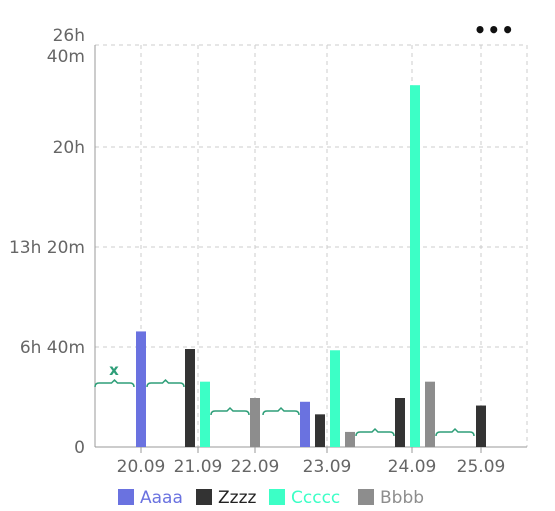 This screenshot has width=555, height=511. Describe the element at coordinates (66, 57) in the screenshot. I see `y-tick-label: 40m` at that location.